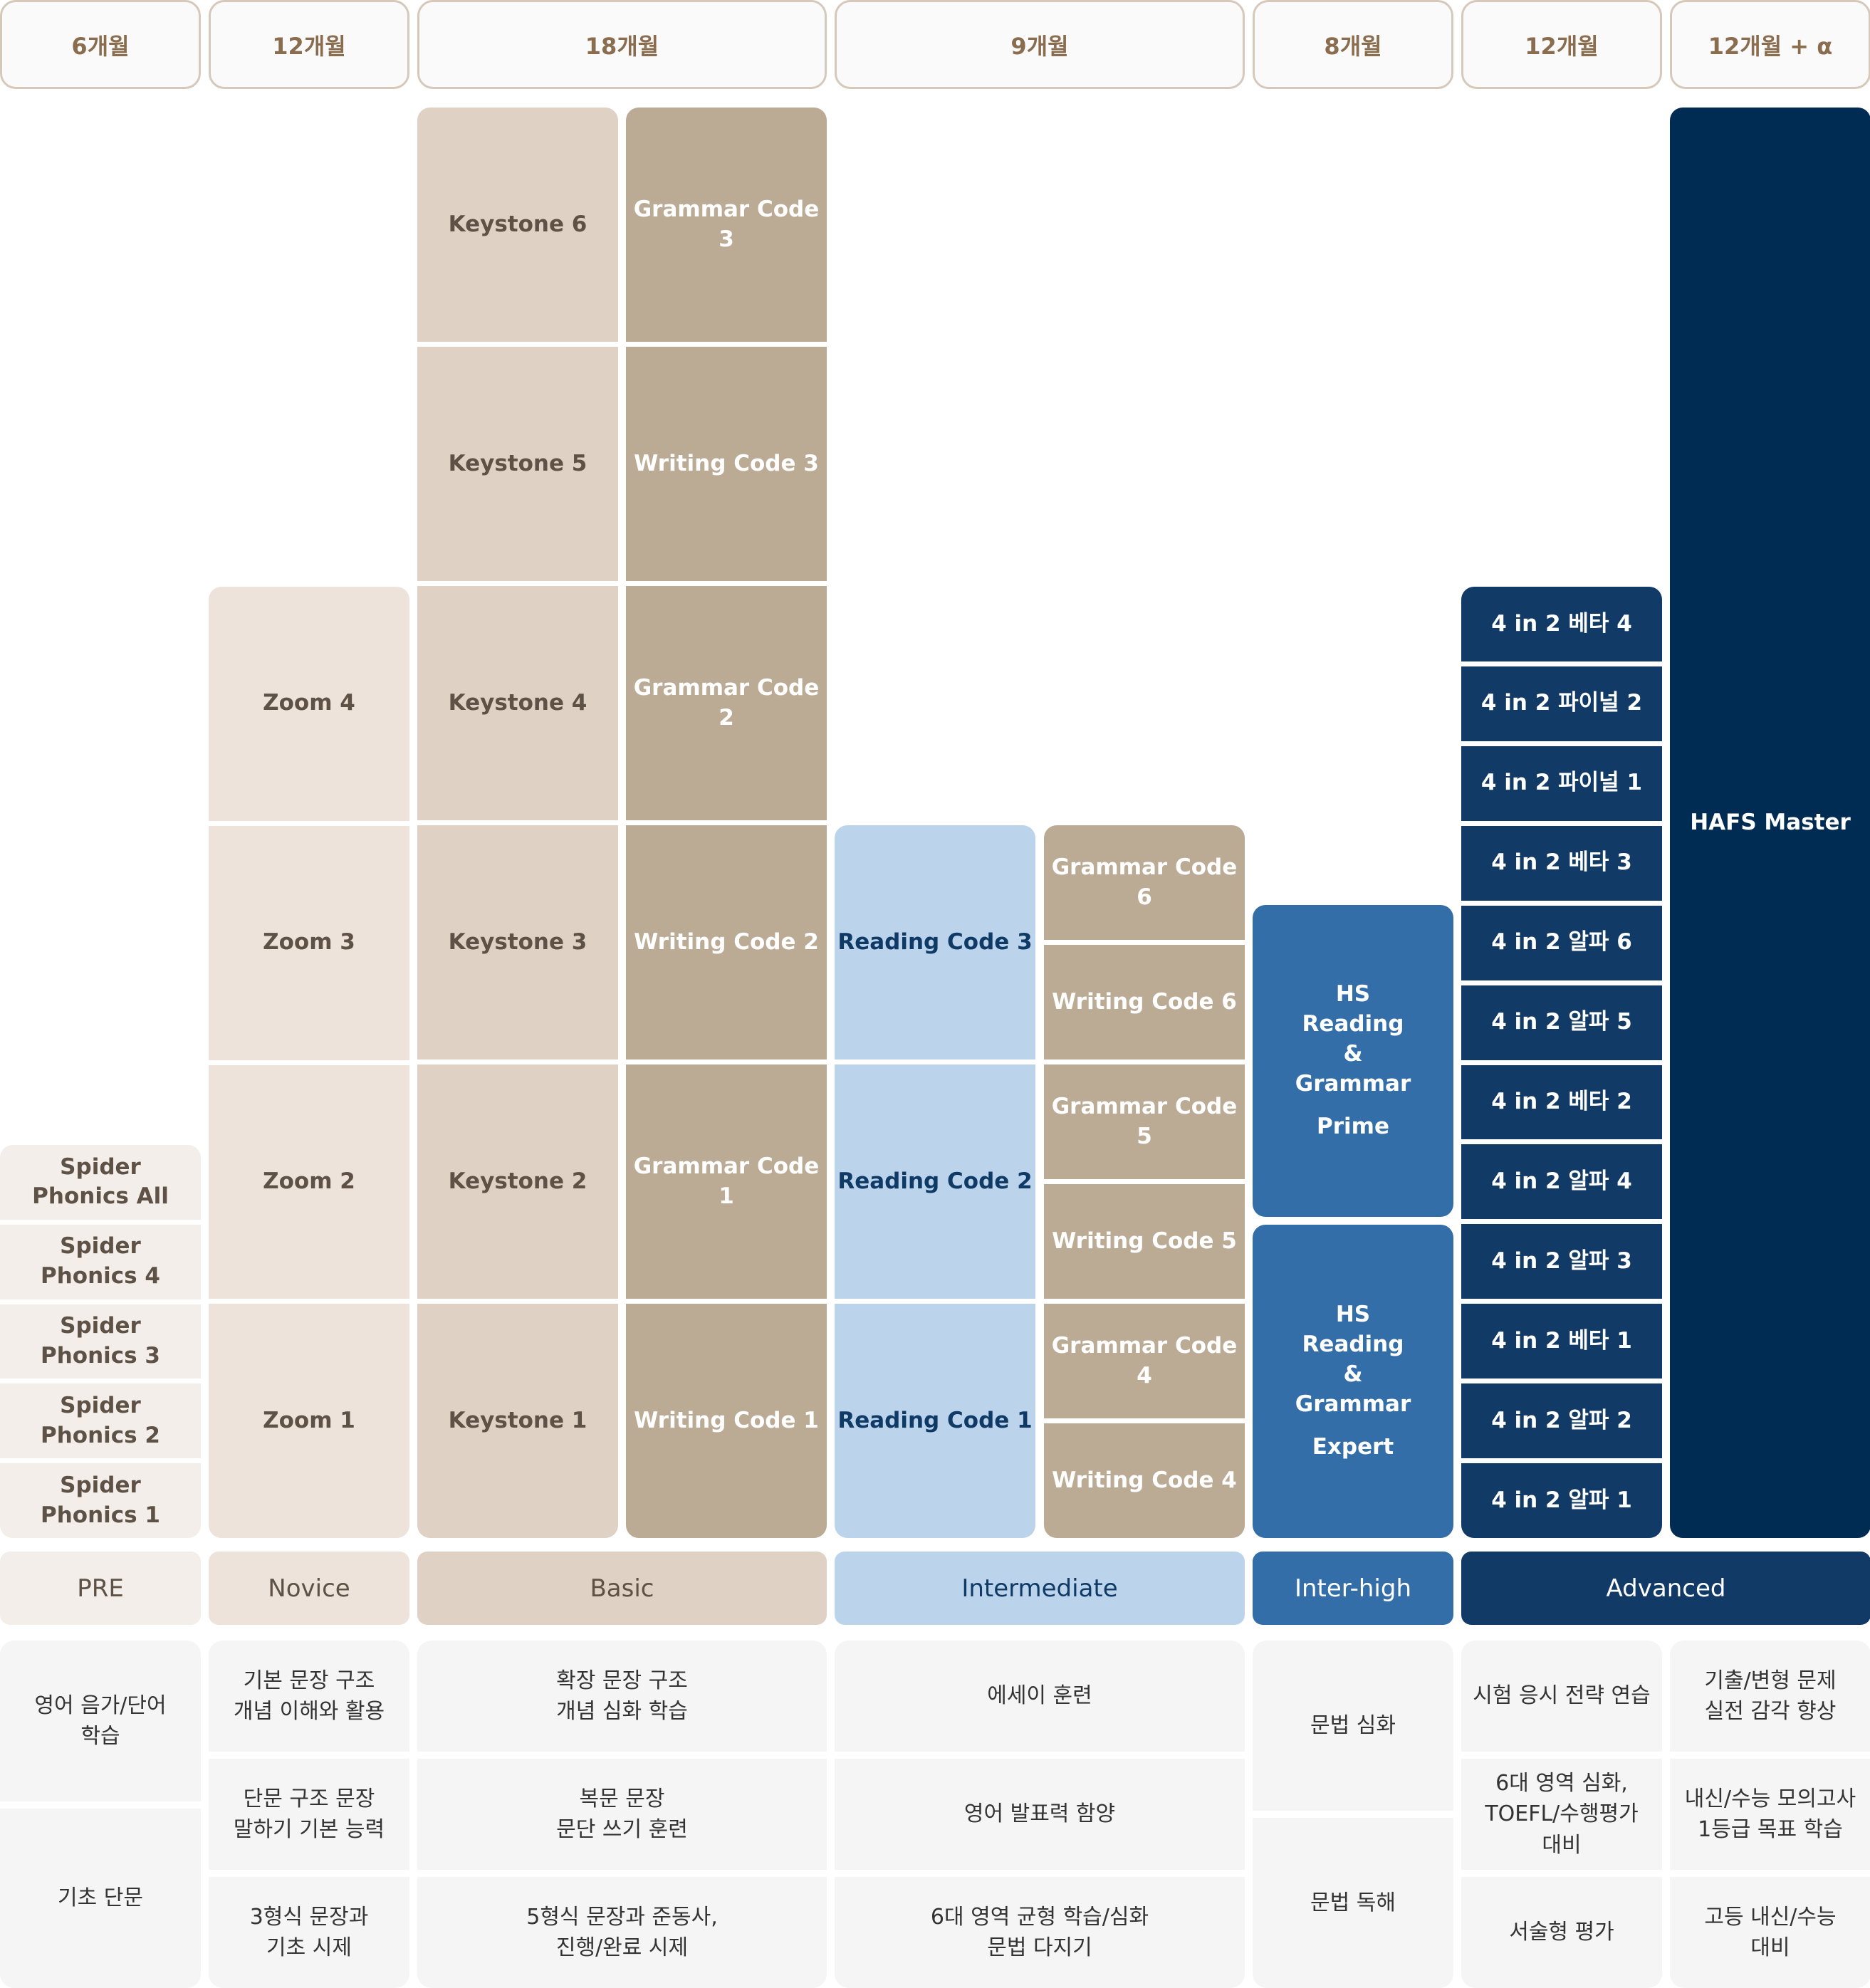 This screenshot has height=1988, width=1870. What do you see at coordinates (1770, 45) in the screenshot?
I see `duration-header: 12개월 + α` at bounding box center [1770, 45].